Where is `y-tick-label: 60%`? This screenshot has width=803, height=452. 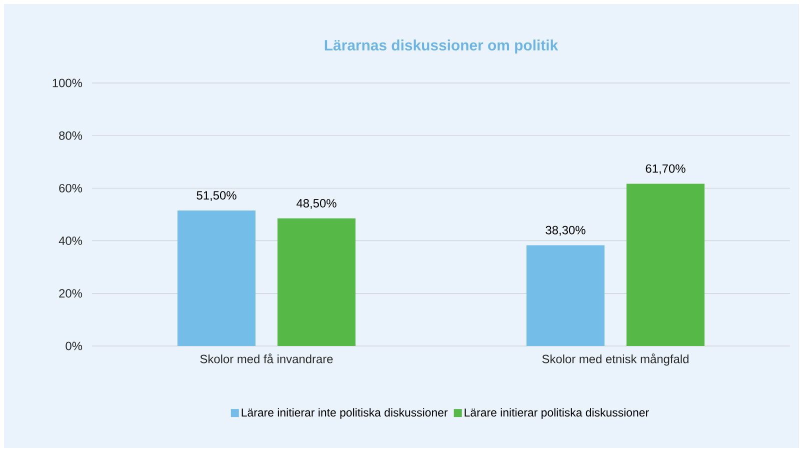
y-tick-label: 60% is located at coordinates (70, 188).